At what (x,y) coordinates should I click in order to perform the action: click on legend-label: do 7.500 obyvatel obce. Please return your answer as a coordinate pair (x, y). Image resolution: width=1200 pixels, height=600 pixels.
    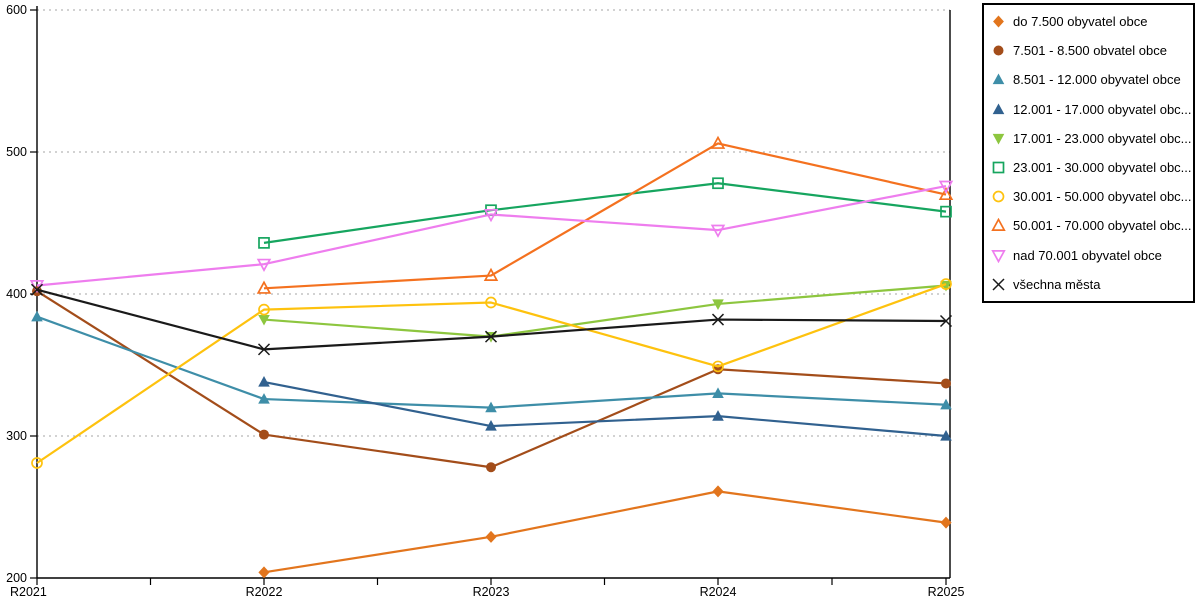
    Looking at the image, I should click on (1080, 22).